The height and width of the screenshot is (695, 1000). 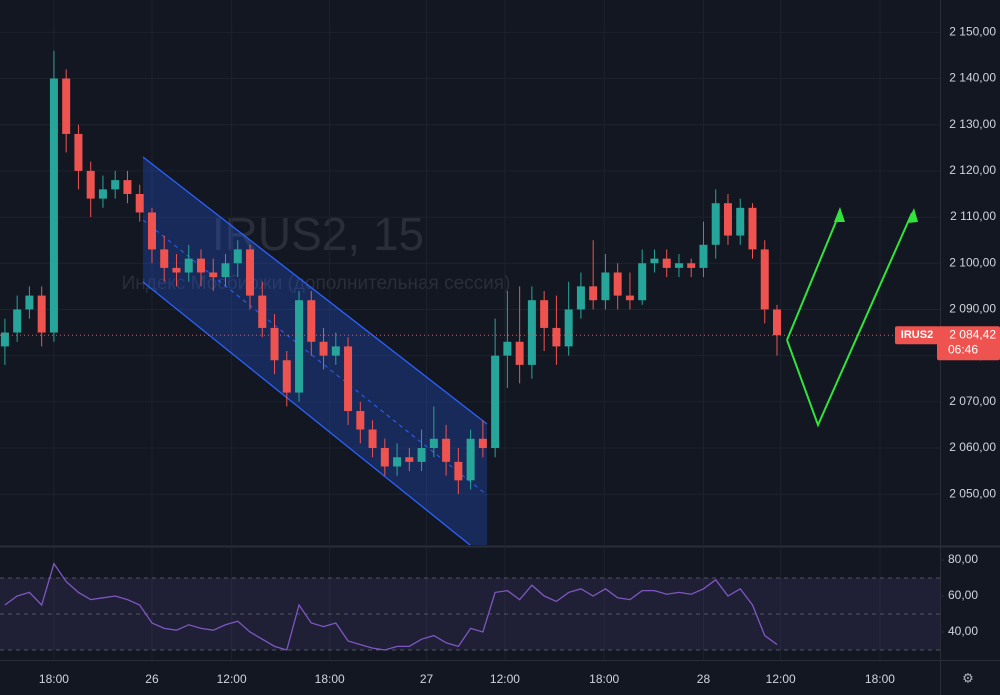 What do you see at coordinates (470, 614) in the screenshot?
I see `rsi-band` at bounding box center [470, 614].